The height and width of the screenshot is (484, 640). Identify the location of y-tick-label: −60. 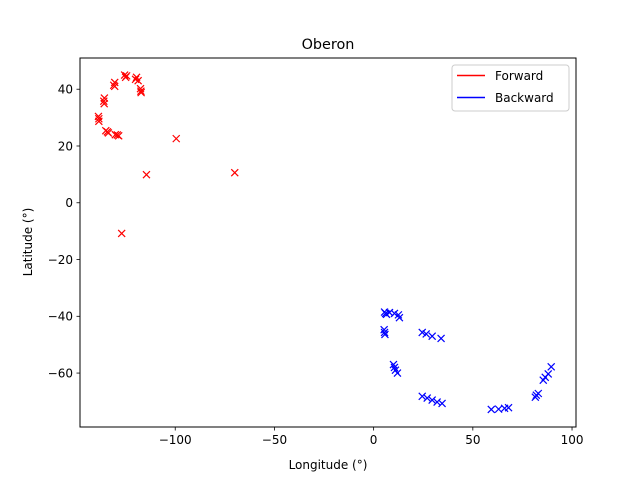
(60, 373).